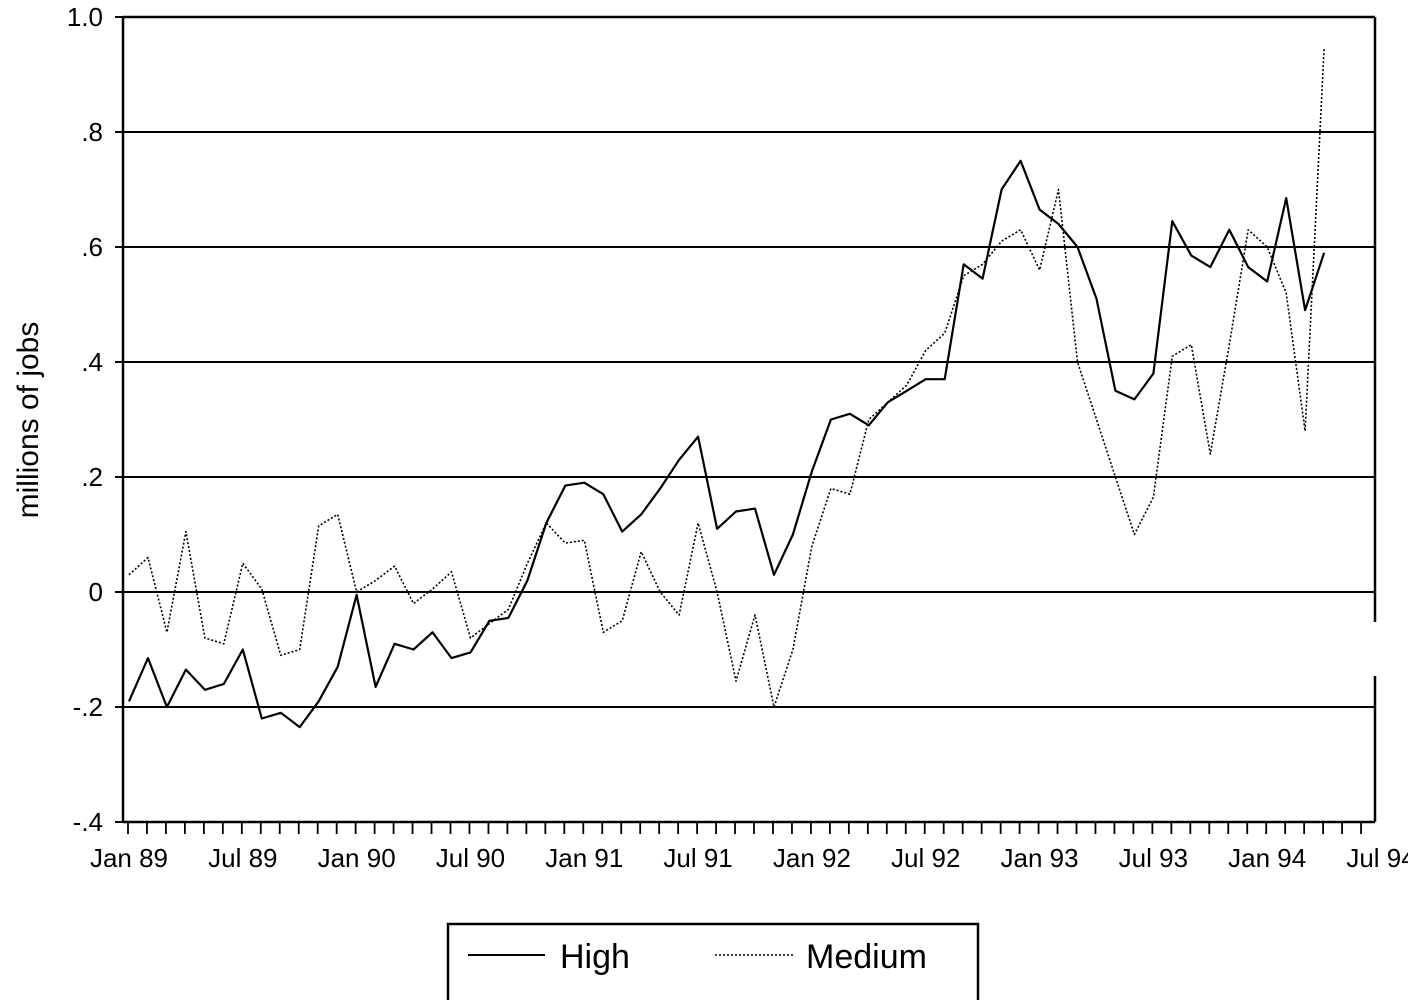  I want to click on x-tick-label: Jan 94, so click(1267, 858).